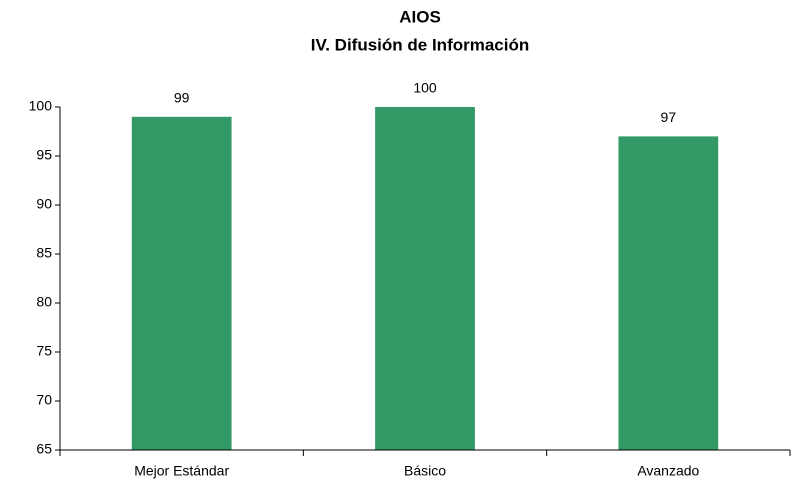  I want to click on data-label: 97, so click(669, 117).